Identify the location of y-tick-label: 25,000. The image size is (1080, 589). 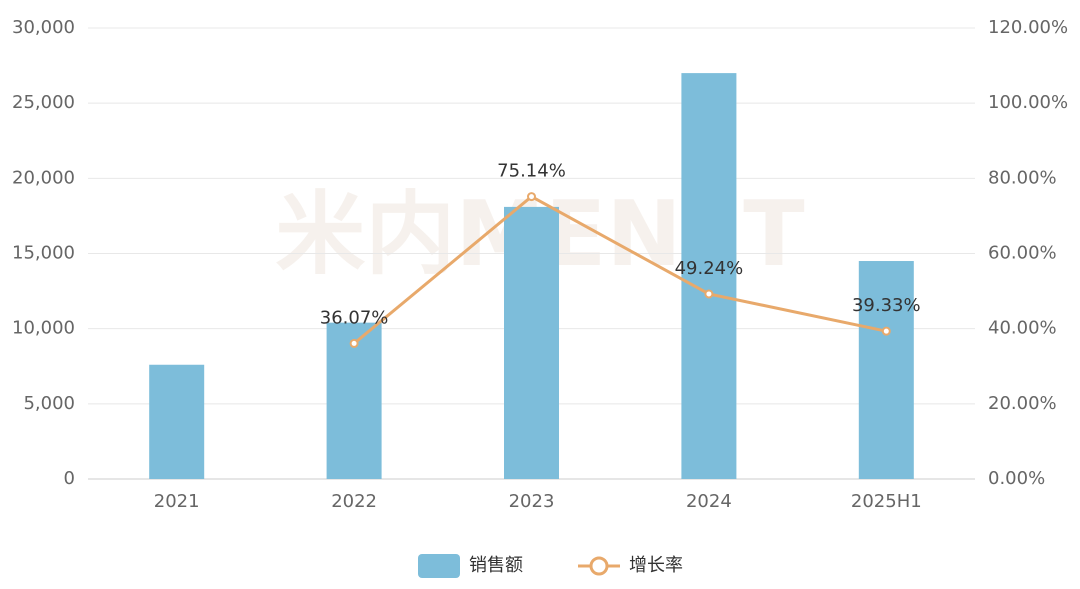
(43, 102).